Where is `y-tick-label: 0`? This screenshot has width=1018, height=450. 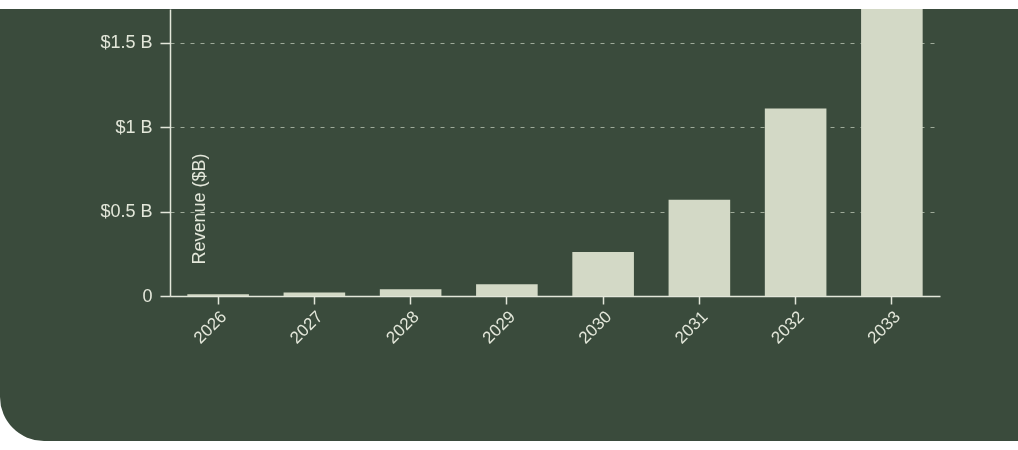 y-tick-label: 0 is located at coordinates (147, 295).